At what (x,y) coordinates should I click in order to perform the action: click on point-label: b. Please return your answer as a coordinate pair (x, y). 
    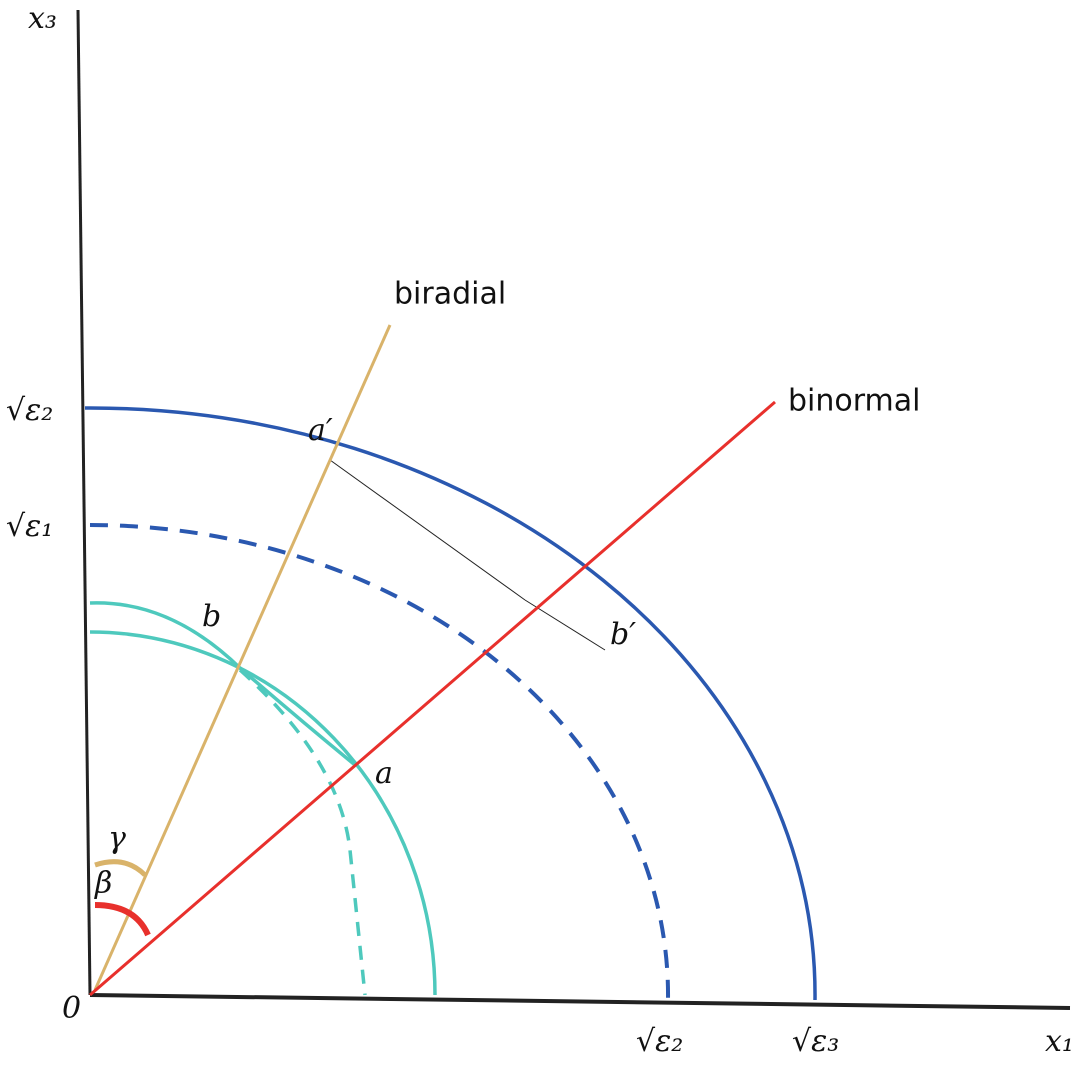
    Looking at the image, I should click on (211, 616).